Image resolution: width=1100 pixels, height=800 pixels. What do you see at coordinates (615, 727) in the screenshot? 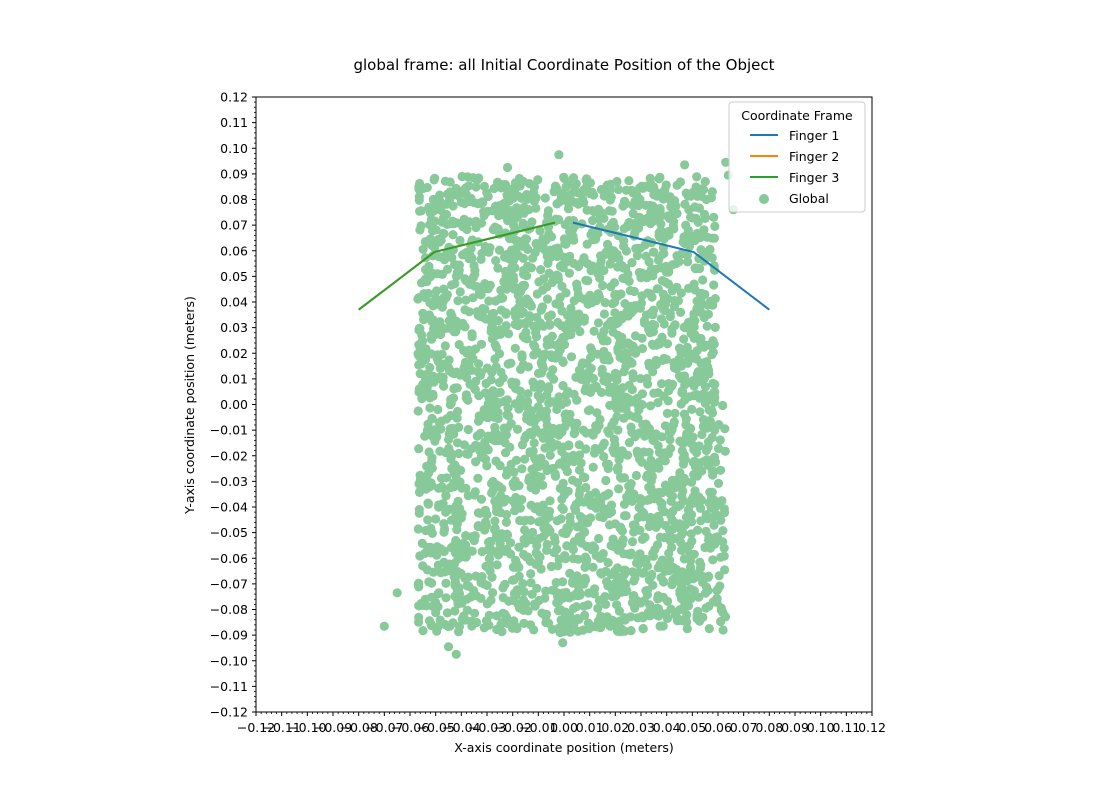
I see `x-tick-label: 0.02` at bounding box center [615, 727].